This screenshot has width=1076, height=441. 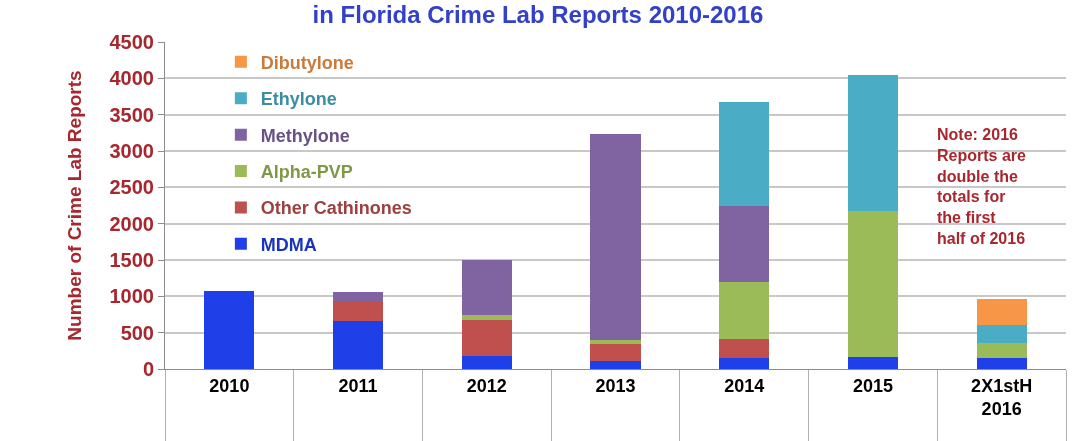 What do you see at coordinates (336, 208) in the screenshot?
I see `legend-label: Other Cathinones` at bounding box center [336, 208].